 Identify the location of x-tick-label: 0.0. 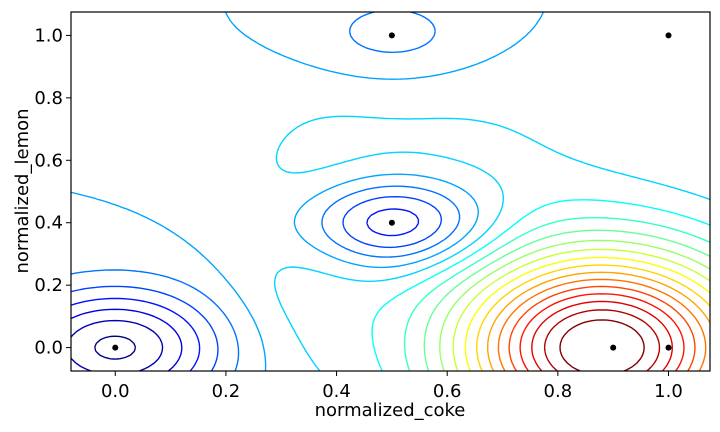
(115, 391).